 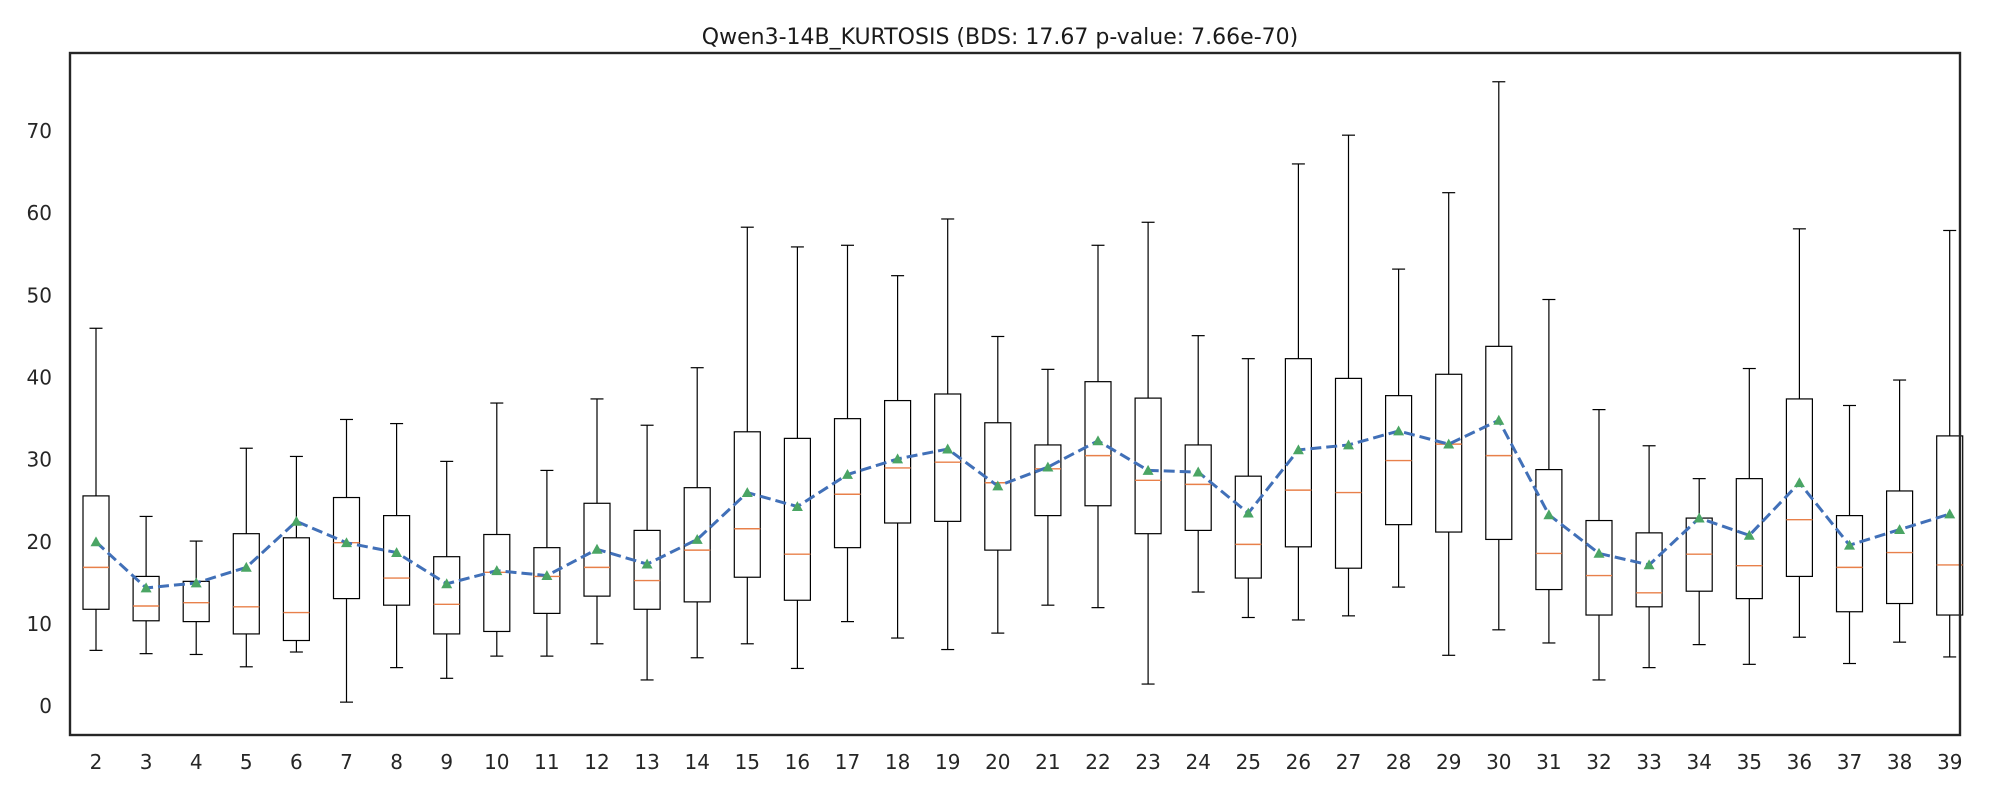 I want to click on y-tick-label: 10, so click(x=39, y=624).